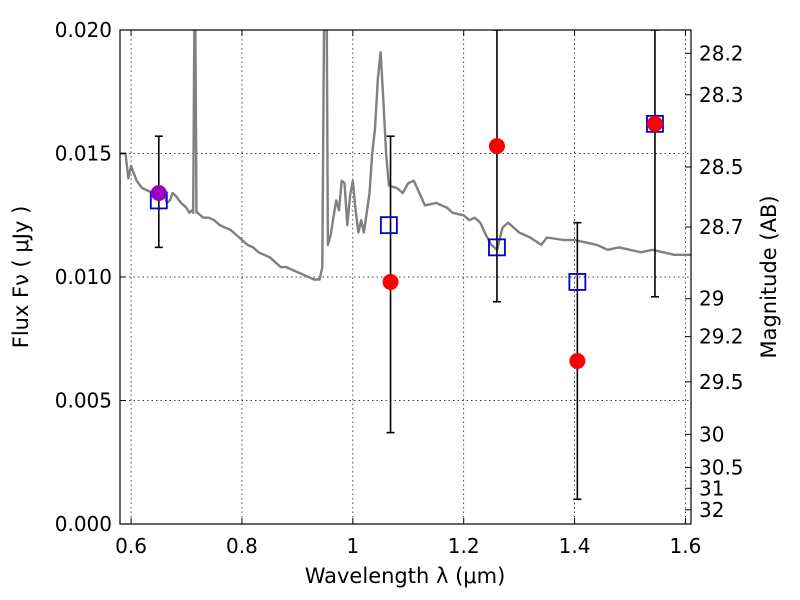 The image size is (800, 600). What do you see at coordinates (242, 546) in the screenshot?
I see `x-tick-label: 0.8` at bounding box center [242, 546].